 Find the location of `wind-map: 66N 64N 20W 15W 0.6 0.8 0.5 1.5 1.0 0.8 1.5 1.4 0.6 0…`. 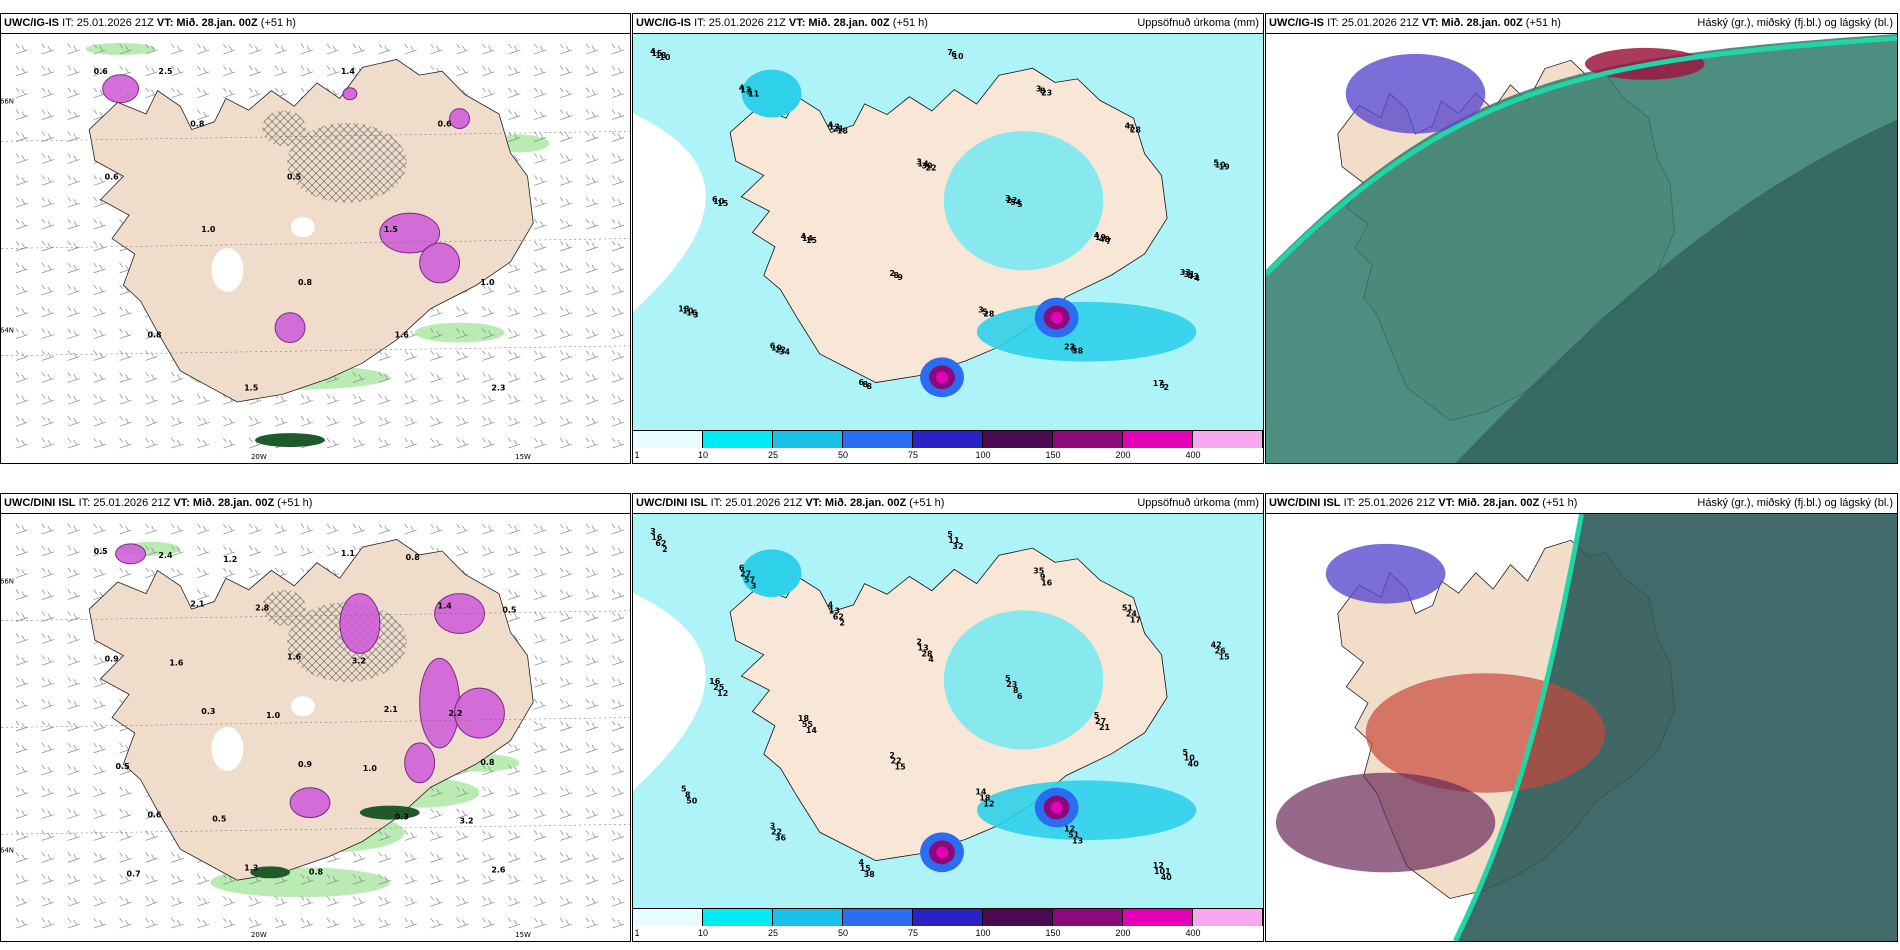

wind-map: 66N 64N 20W 15W 0.6 0.8 0.5 1.5 1.0 0.8 1.5 1.4 0.6 0… is located at coordinates (315, 248).